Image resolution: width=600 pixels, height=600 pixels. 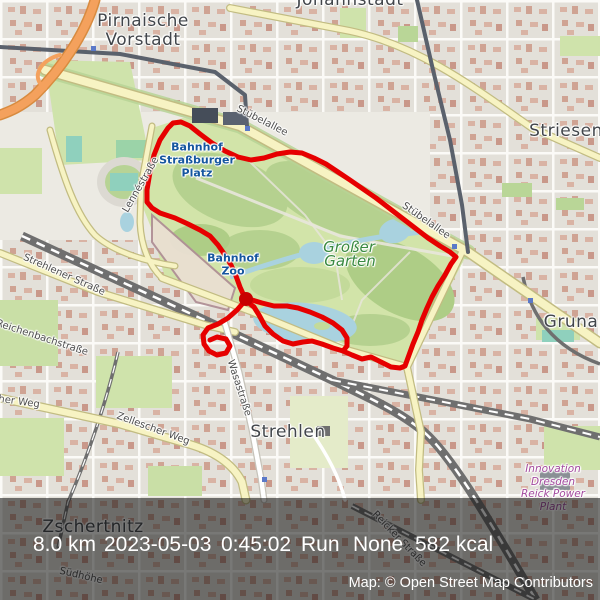 I want to click on stat-duration: 0:45:02, so click(x=256, y=544).